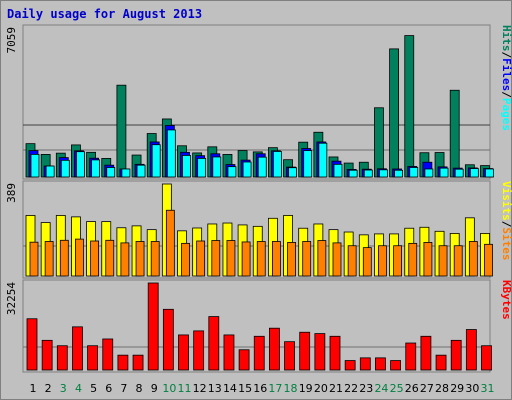 Image resolution: width=512 pixels, height=400 pixels. What do you see at coordinates (442, 388) in the screenshot?
I see `day-label: 28` at bounding box center [442, 388].